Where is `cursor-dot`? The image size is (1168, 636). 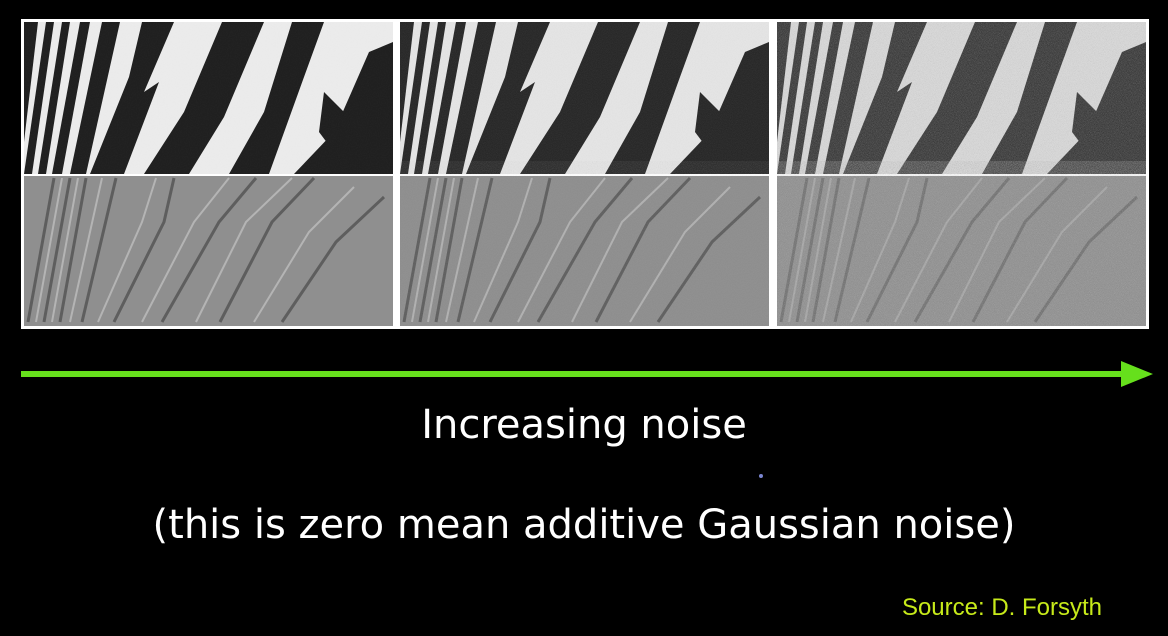
cursor-dot is located at coordinates (761, 476).